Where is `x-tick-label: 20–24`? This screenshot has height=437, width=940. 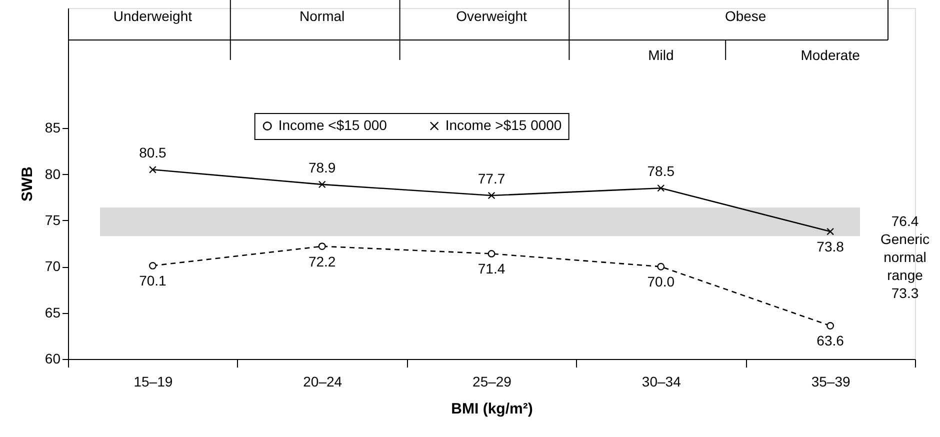 x-tick-label: 20–24 is located at coordinates (322, 382).